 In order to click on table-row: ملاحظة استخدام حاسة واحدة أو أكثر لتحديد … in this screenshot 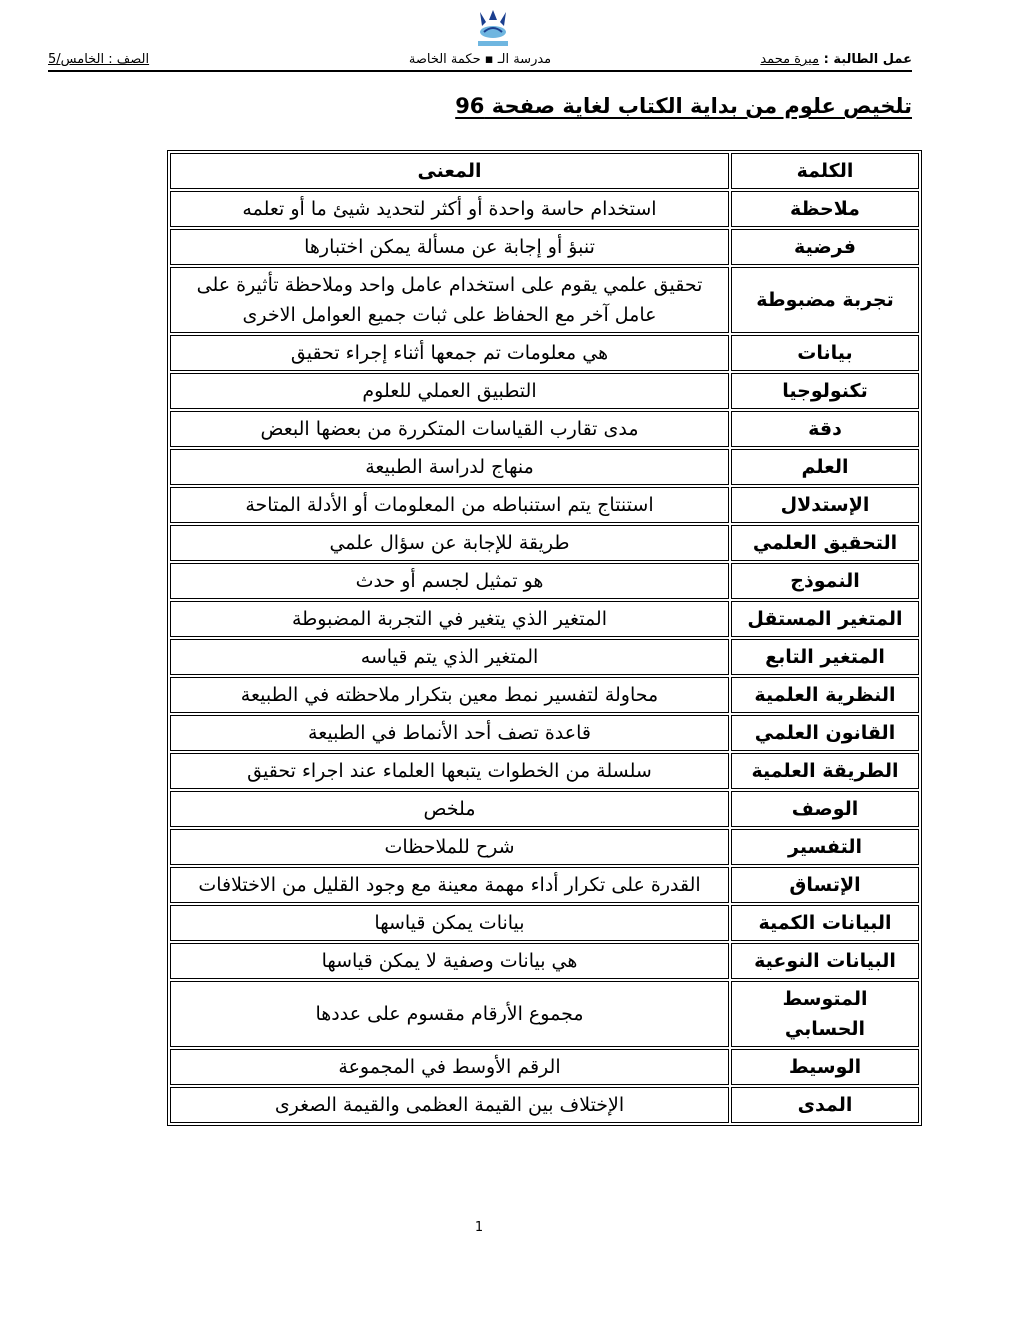, I will do `click(544, 209)`.